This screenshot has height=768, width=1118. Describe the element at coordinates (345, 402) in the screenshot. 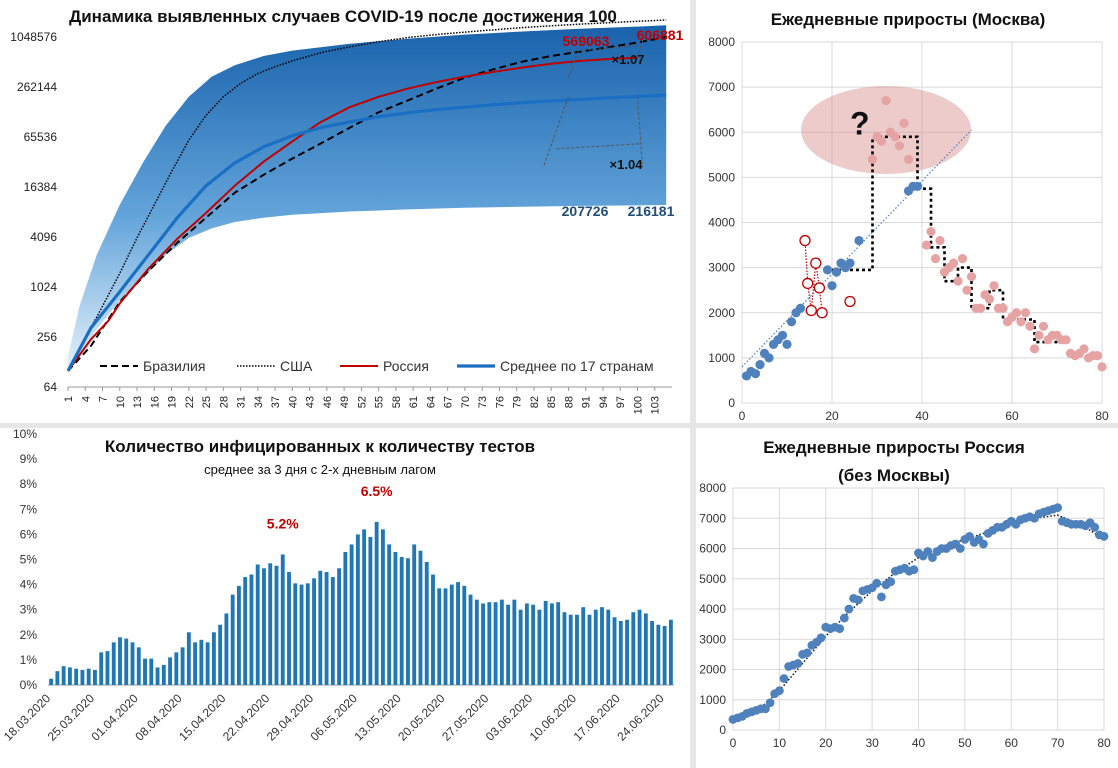

I see `x-tick-label: 49` at that location.